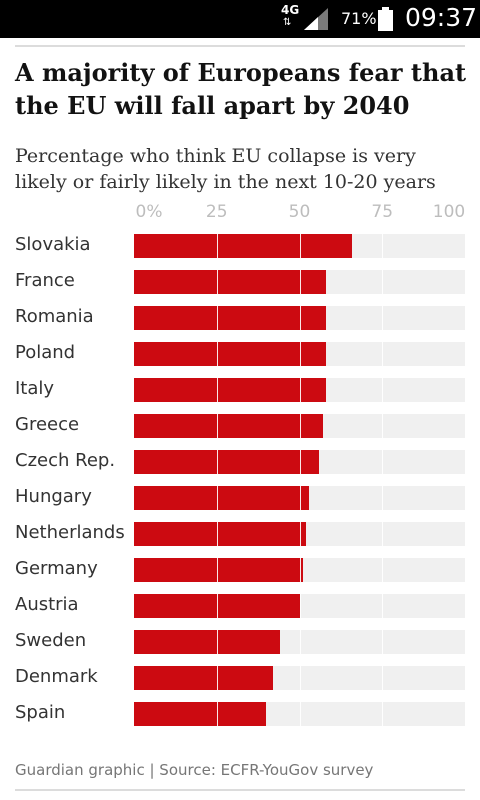 This screenshot has height=800, width=480. I want to click on category-label: Netherlands, so click(70, 532).